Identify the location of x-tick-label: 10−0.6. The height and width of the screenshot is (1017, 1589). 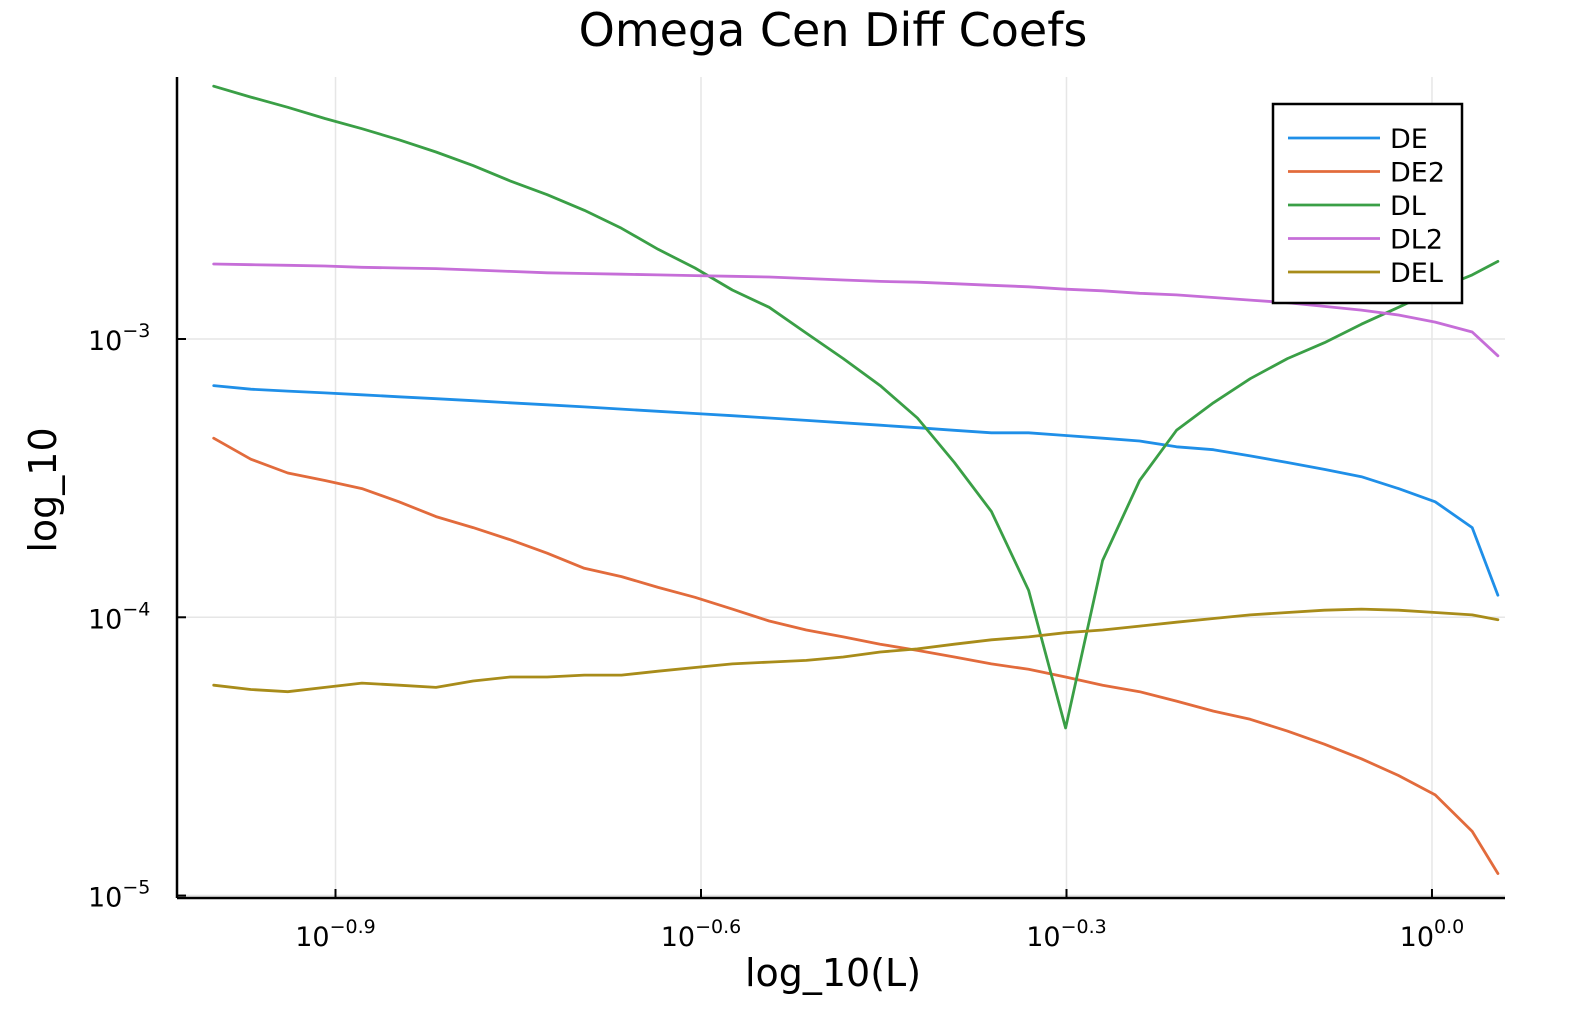
(701, 934).